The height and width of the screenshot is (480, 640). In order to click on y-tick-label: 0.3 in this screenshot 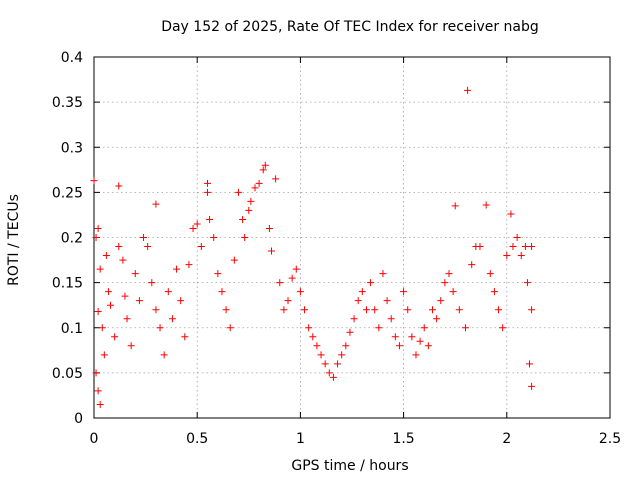, I will do `click(72, 148)`.